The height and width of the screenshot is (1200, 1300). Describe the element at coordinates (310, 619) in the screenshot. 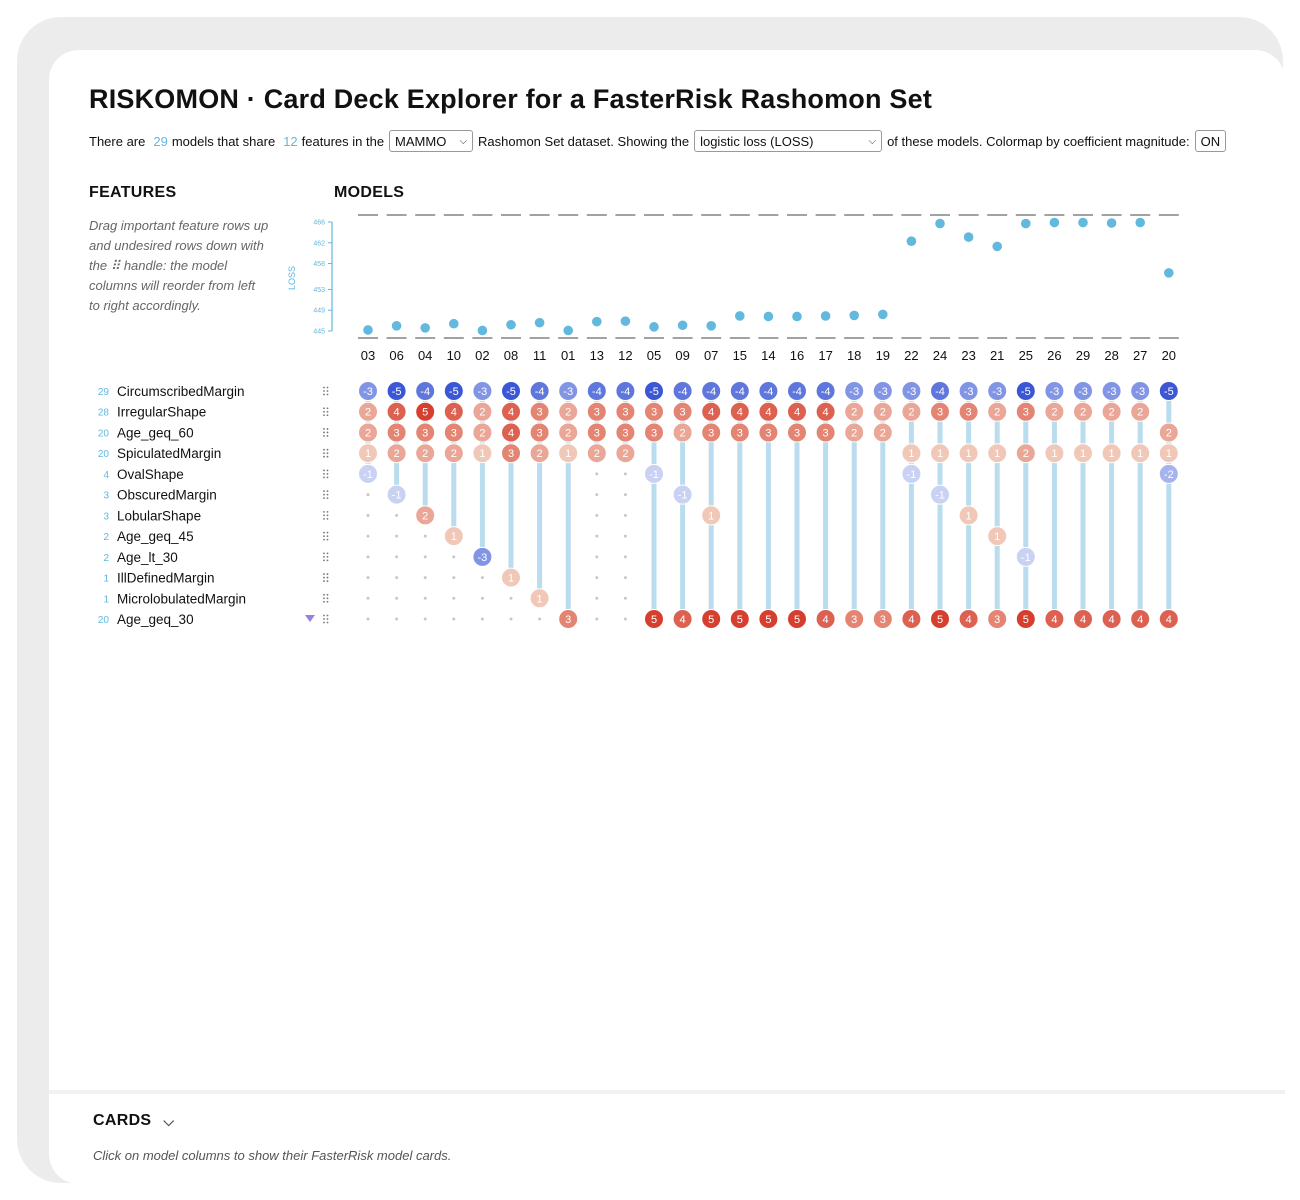

I see `sort-triangle-icon` at that location.